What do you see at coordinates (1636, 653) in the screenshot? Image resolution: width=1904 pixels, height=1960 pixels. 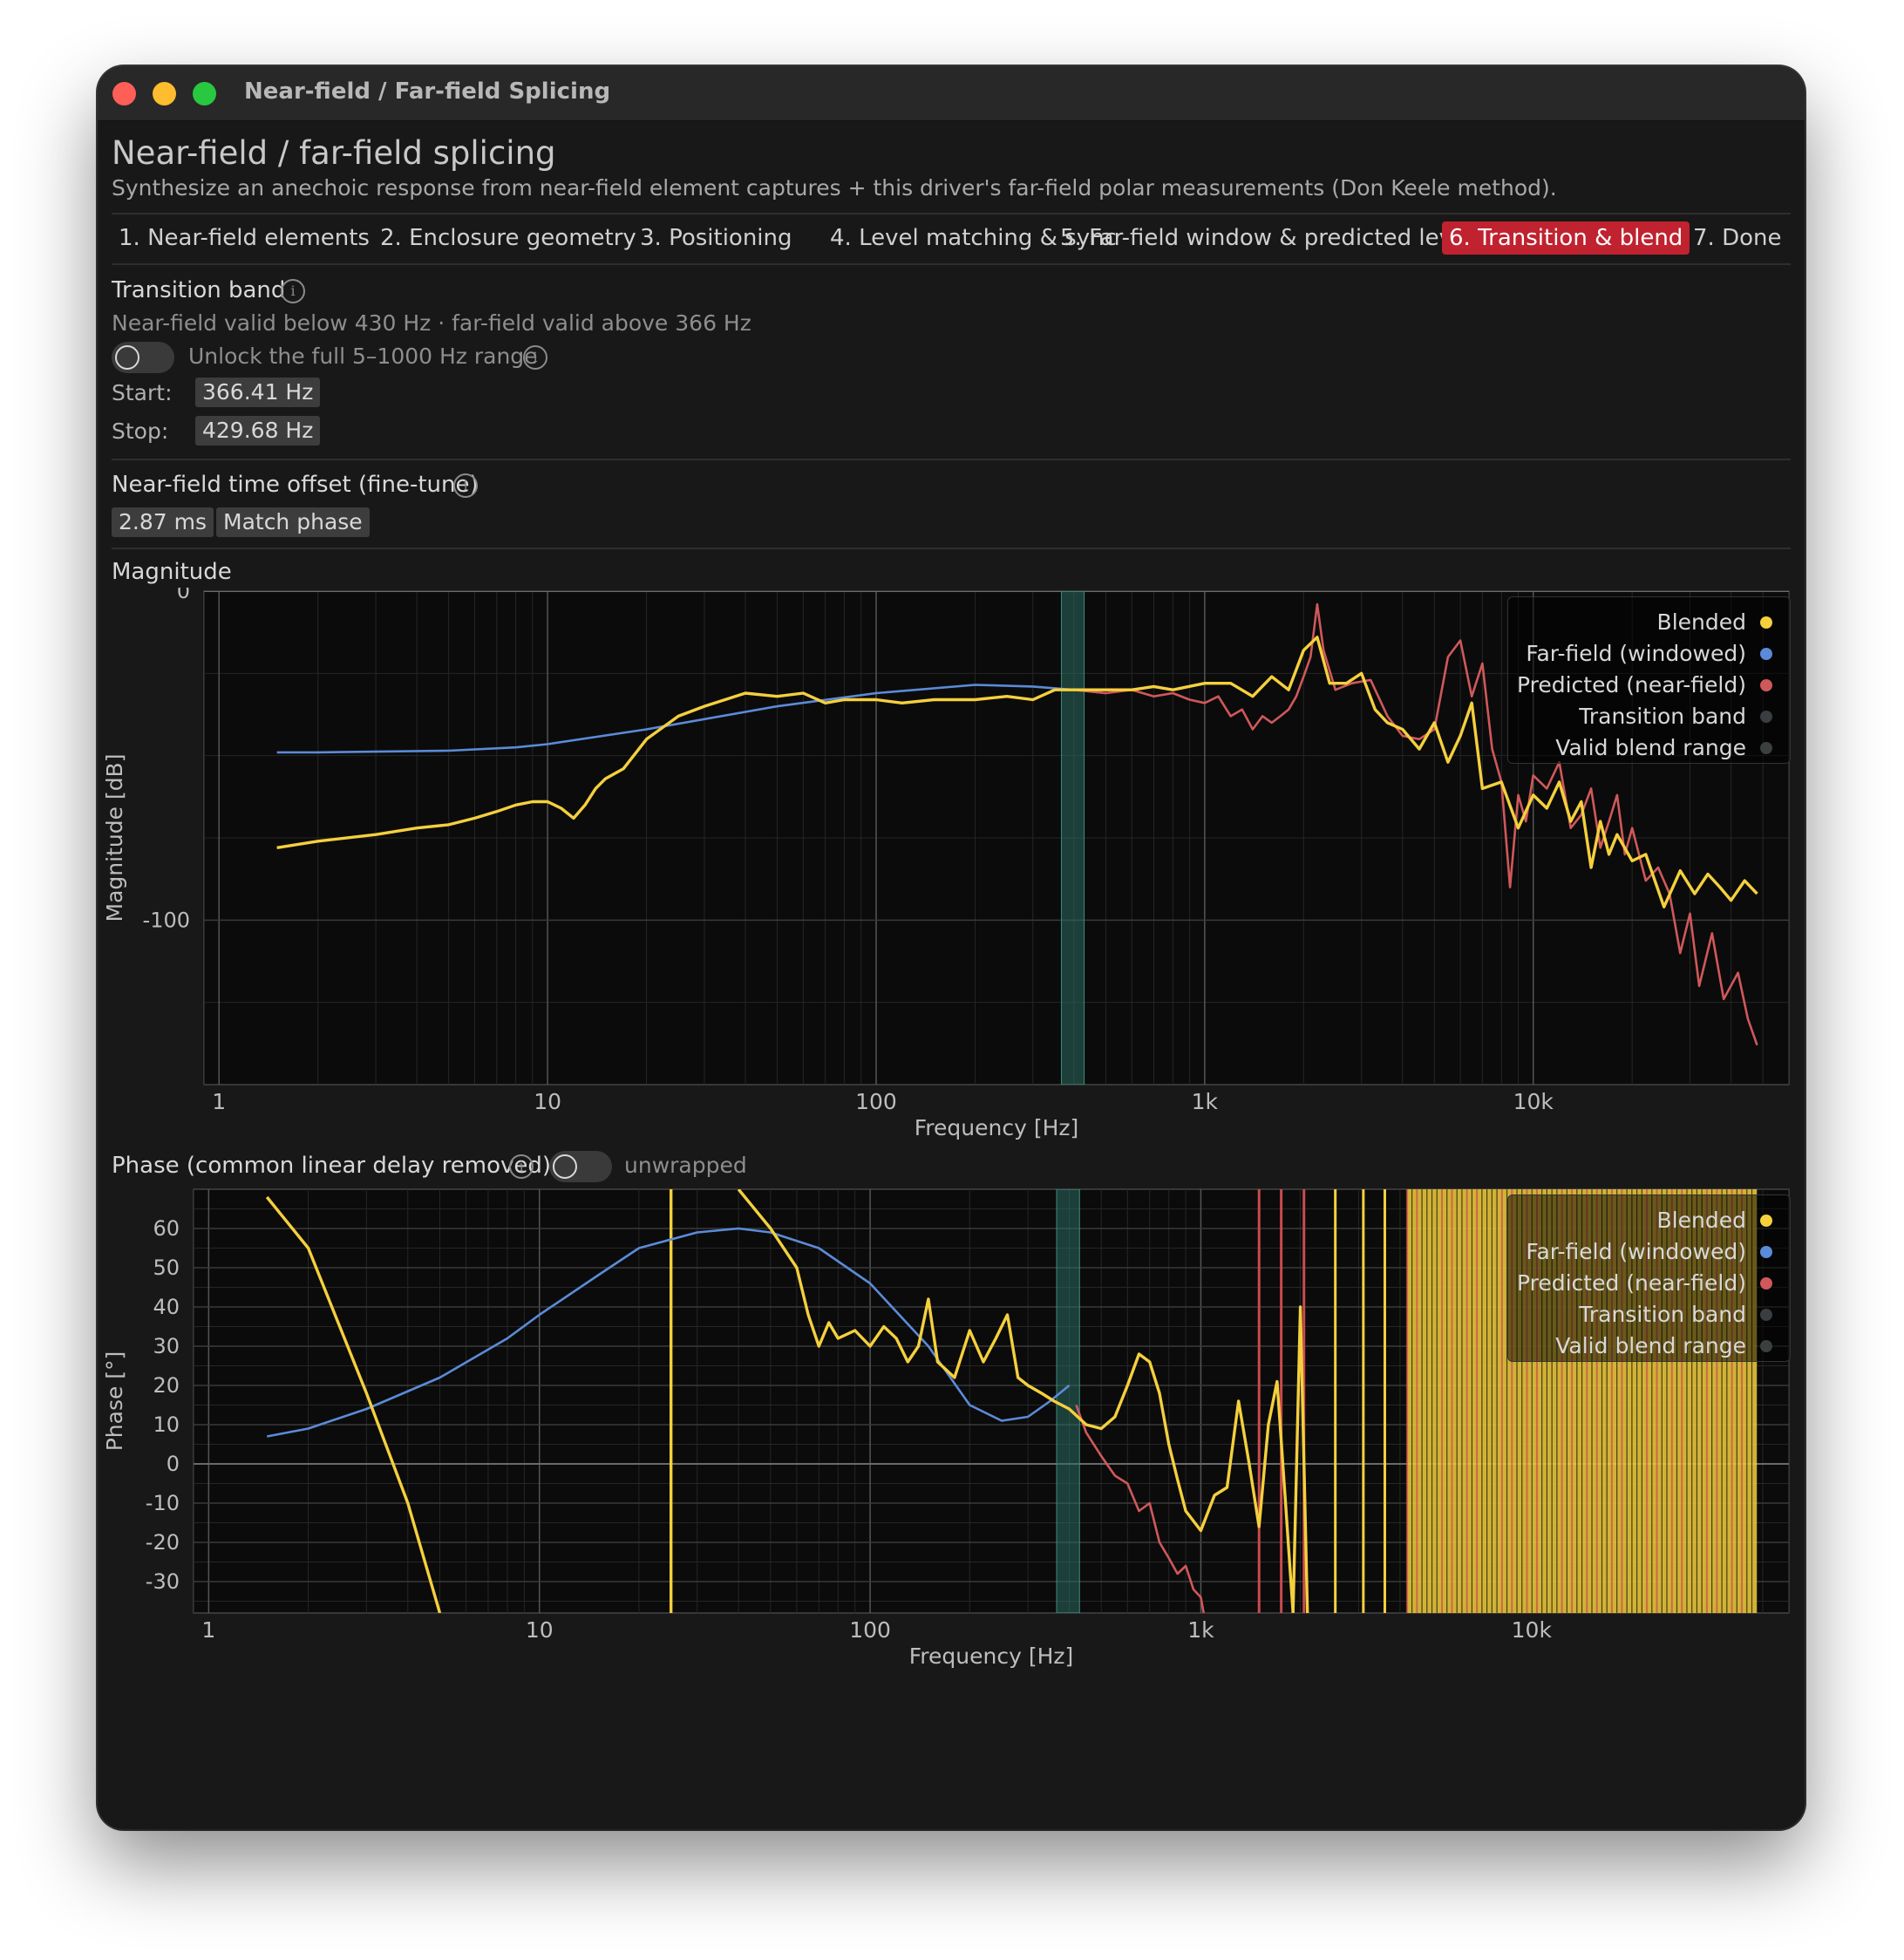 I see `legend-label: Far-field (windowed)` at bounding box center [1636, 653].